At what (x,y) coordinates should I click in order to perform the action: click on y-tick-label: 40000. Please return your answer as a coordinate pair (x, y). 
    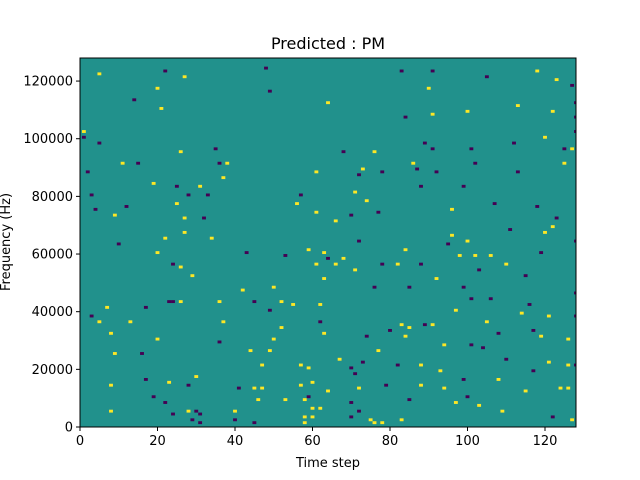
    Looking at the image, I should click on (52, 312).